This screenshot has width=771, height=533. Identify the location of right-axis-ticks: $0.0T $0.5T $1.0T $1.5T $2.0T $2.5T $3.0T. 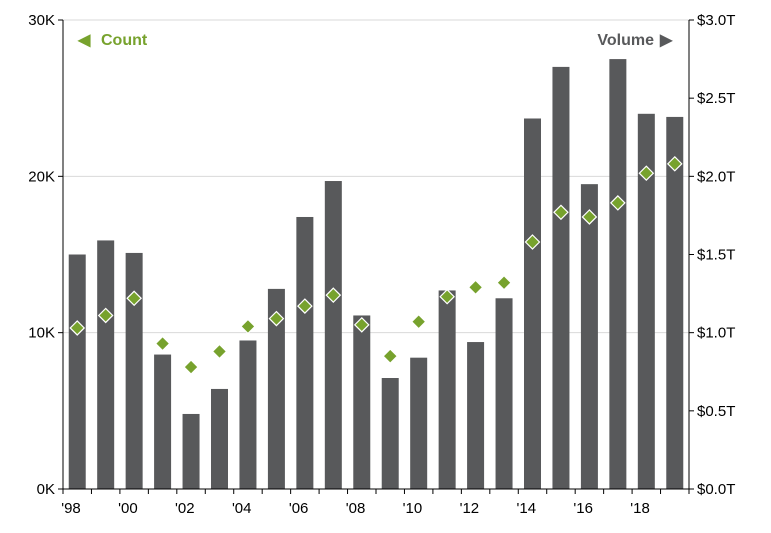
(712, 255).